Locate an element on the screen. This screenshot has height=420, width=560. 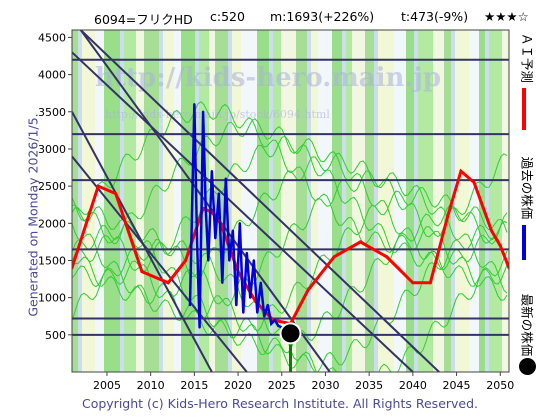
generated-note: Generated on Monday 2026/1/5. is located at coordinates (33, 215).